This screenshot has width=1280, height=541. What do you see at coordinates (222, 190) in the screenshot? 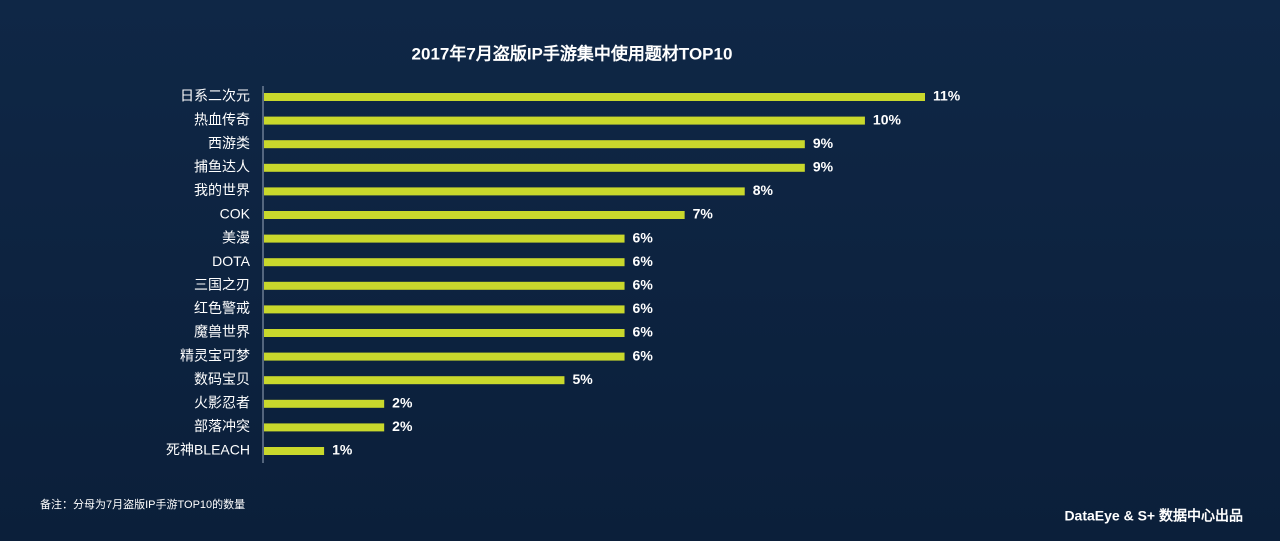
I see `category-label: 我的世界` at bounding box center [222, 190].